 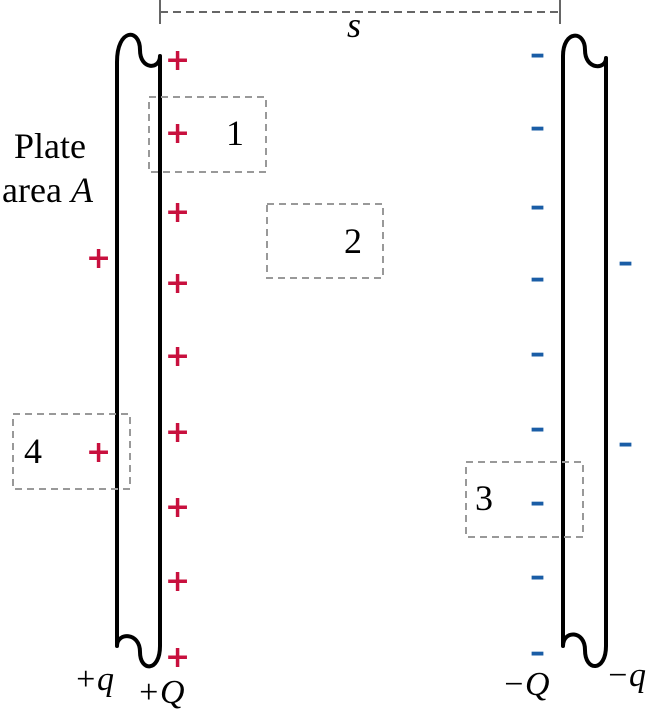 What do you see at coordinates (48, 190) in the screenshot?
I see `plate-area-label-line2: area A` at bounding box center [48, 190].